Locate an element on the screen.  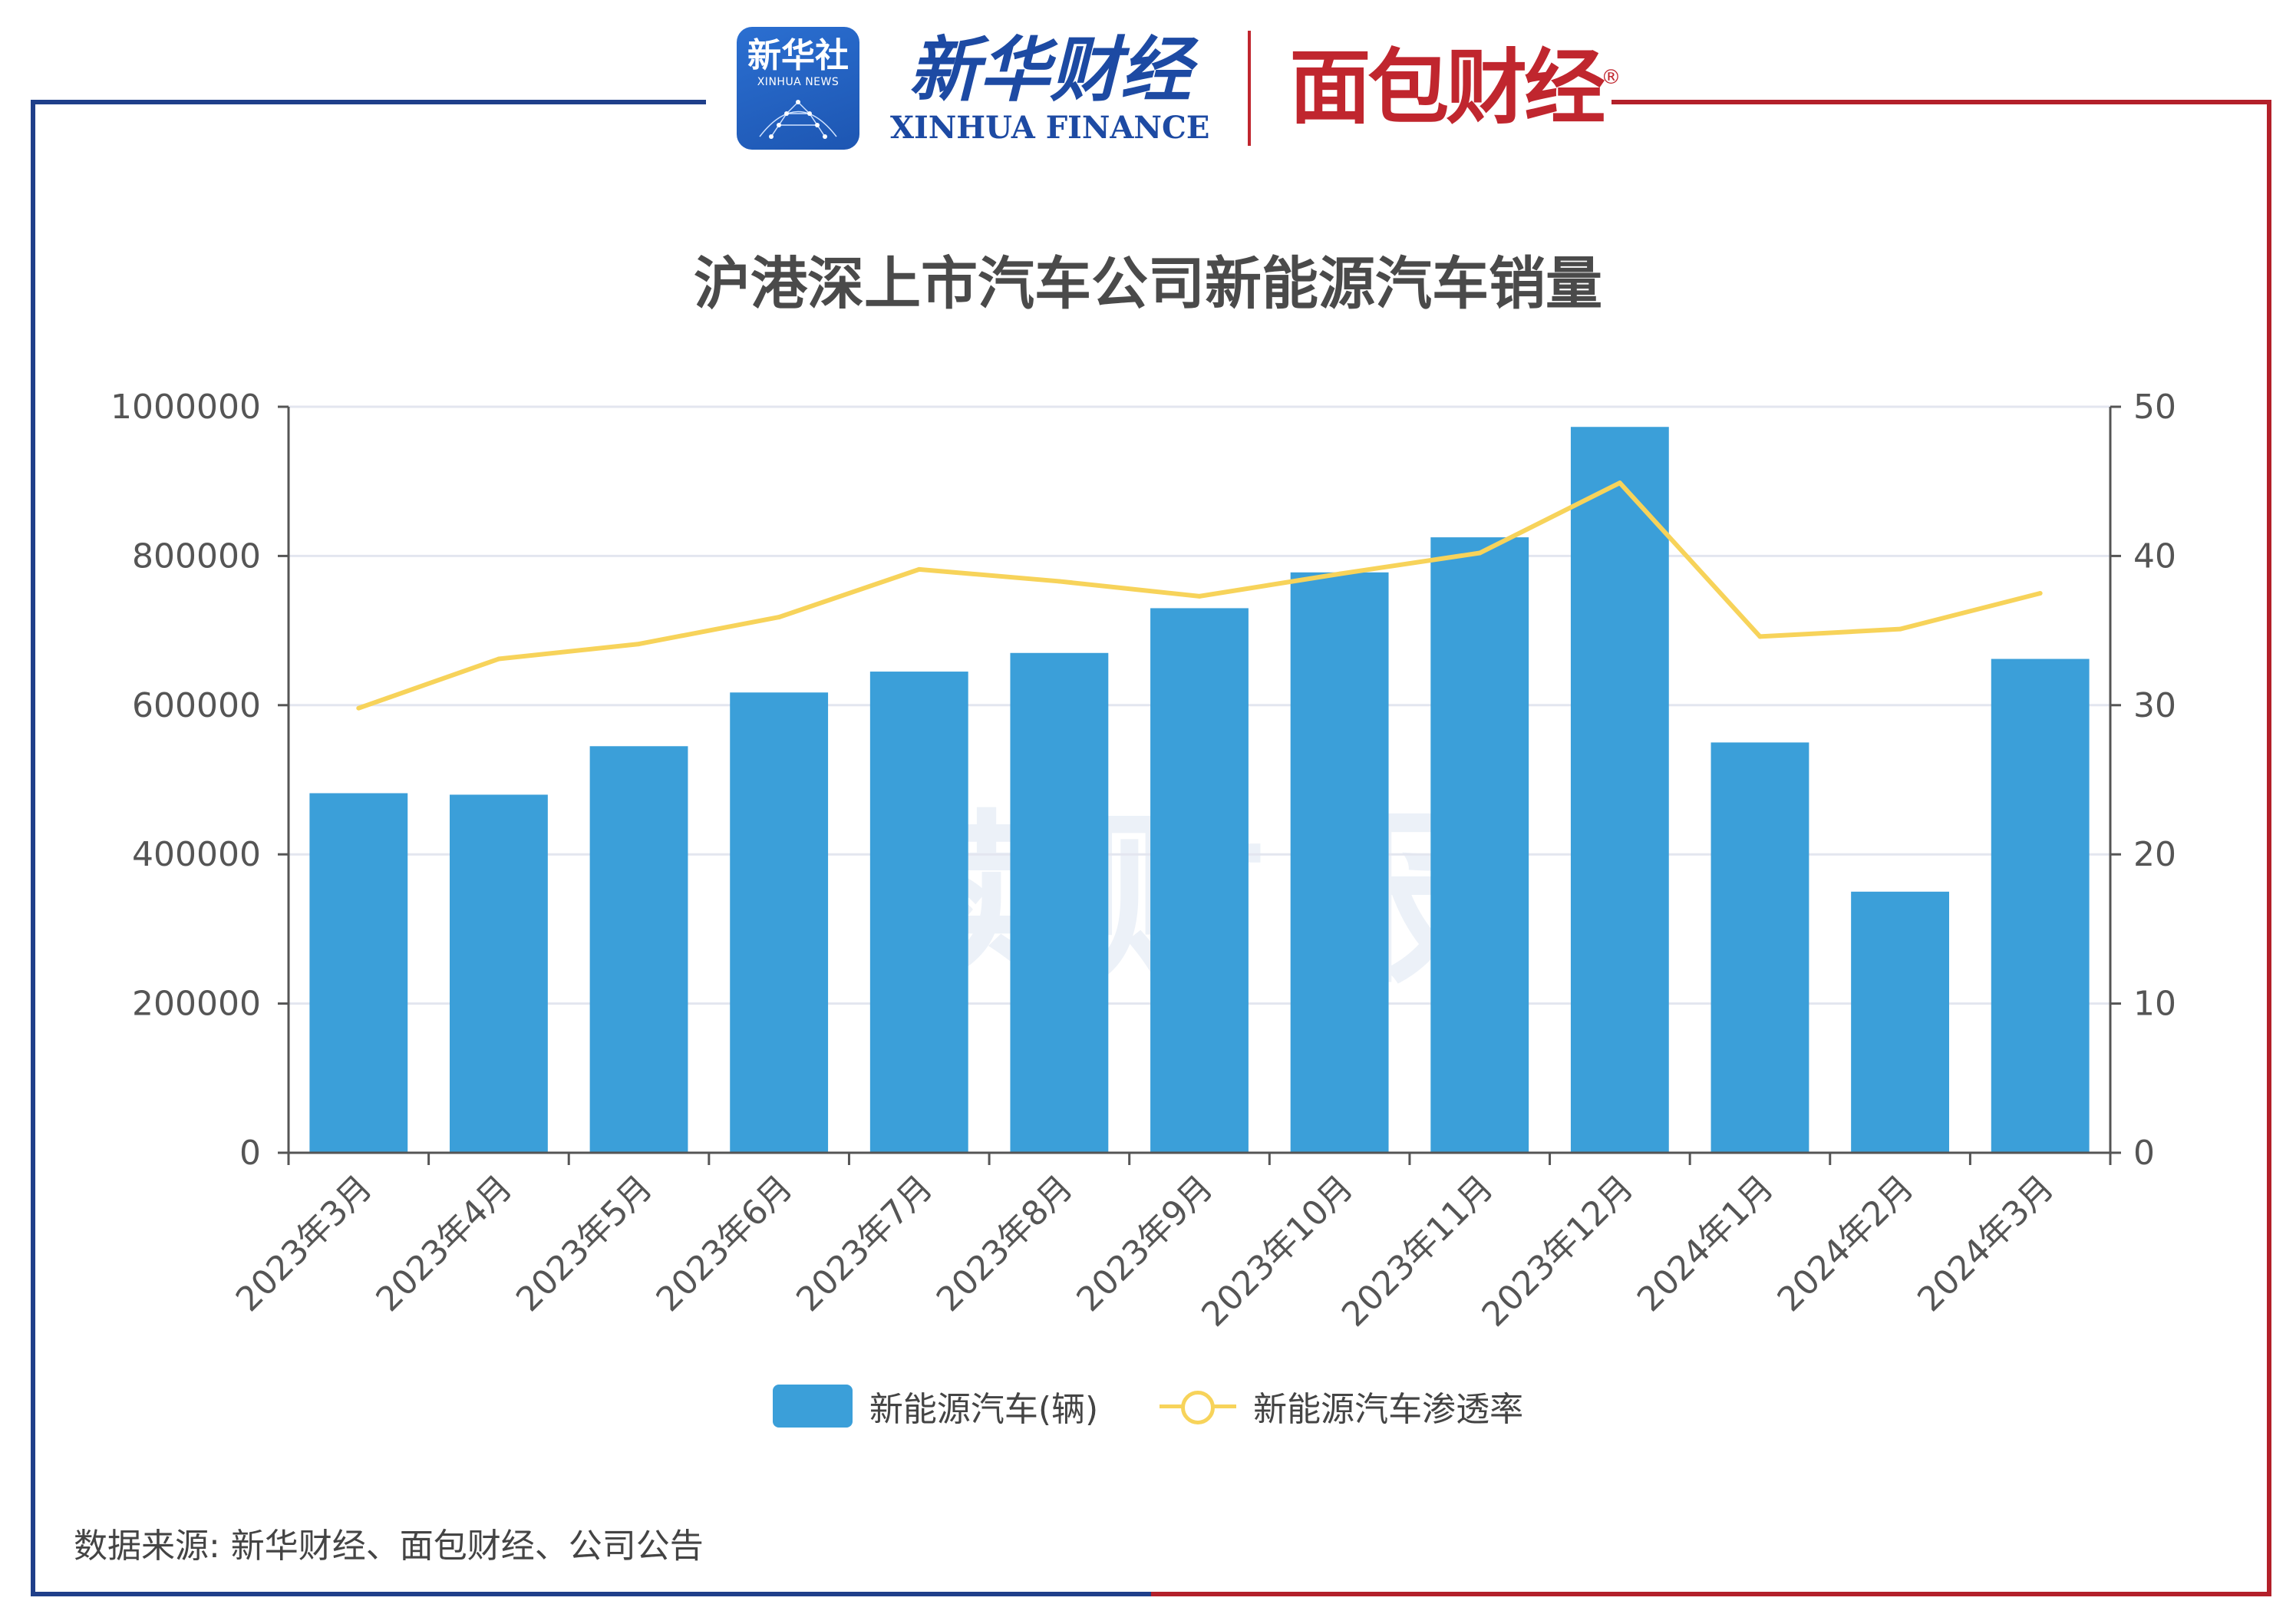
x-tick-label: 2023年10月 is located at coordinates (1277, 1251).